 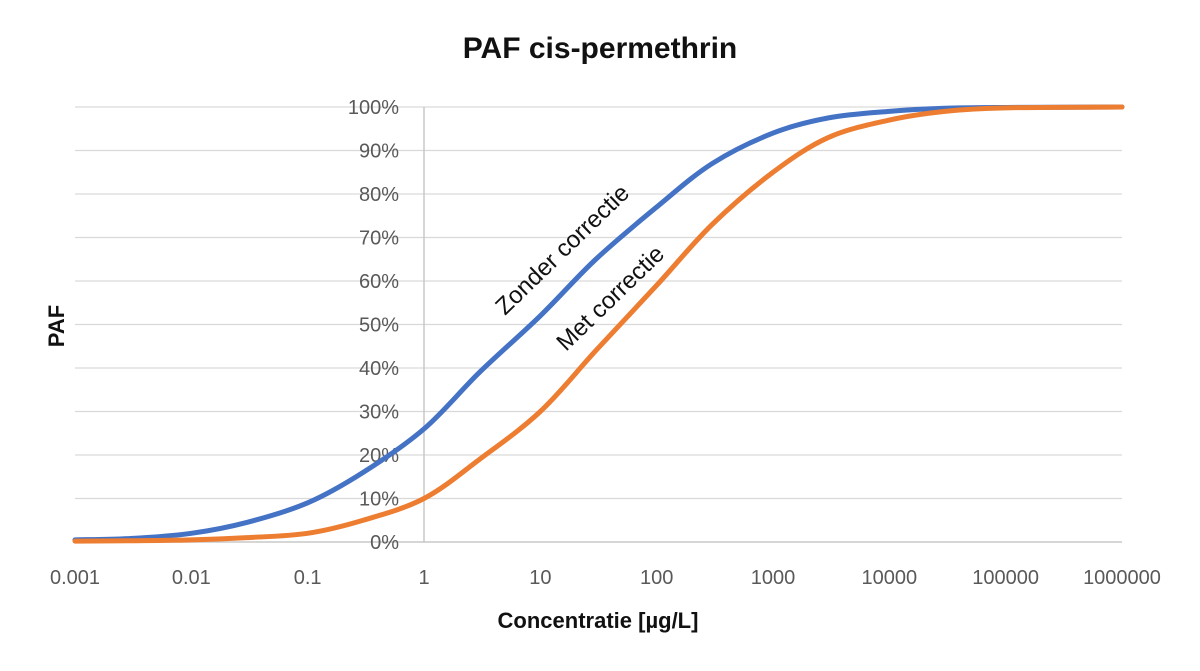 I want to click on y-tick-label: 70%, so click(x=379, y=239).